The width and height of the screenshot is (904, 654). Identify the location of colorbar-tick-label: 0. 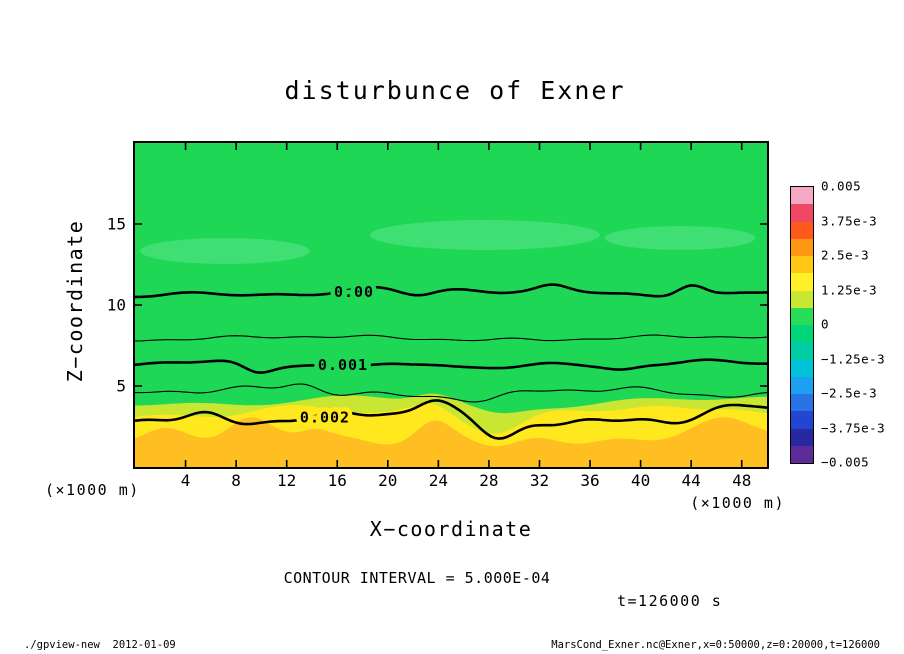
(825, 324).